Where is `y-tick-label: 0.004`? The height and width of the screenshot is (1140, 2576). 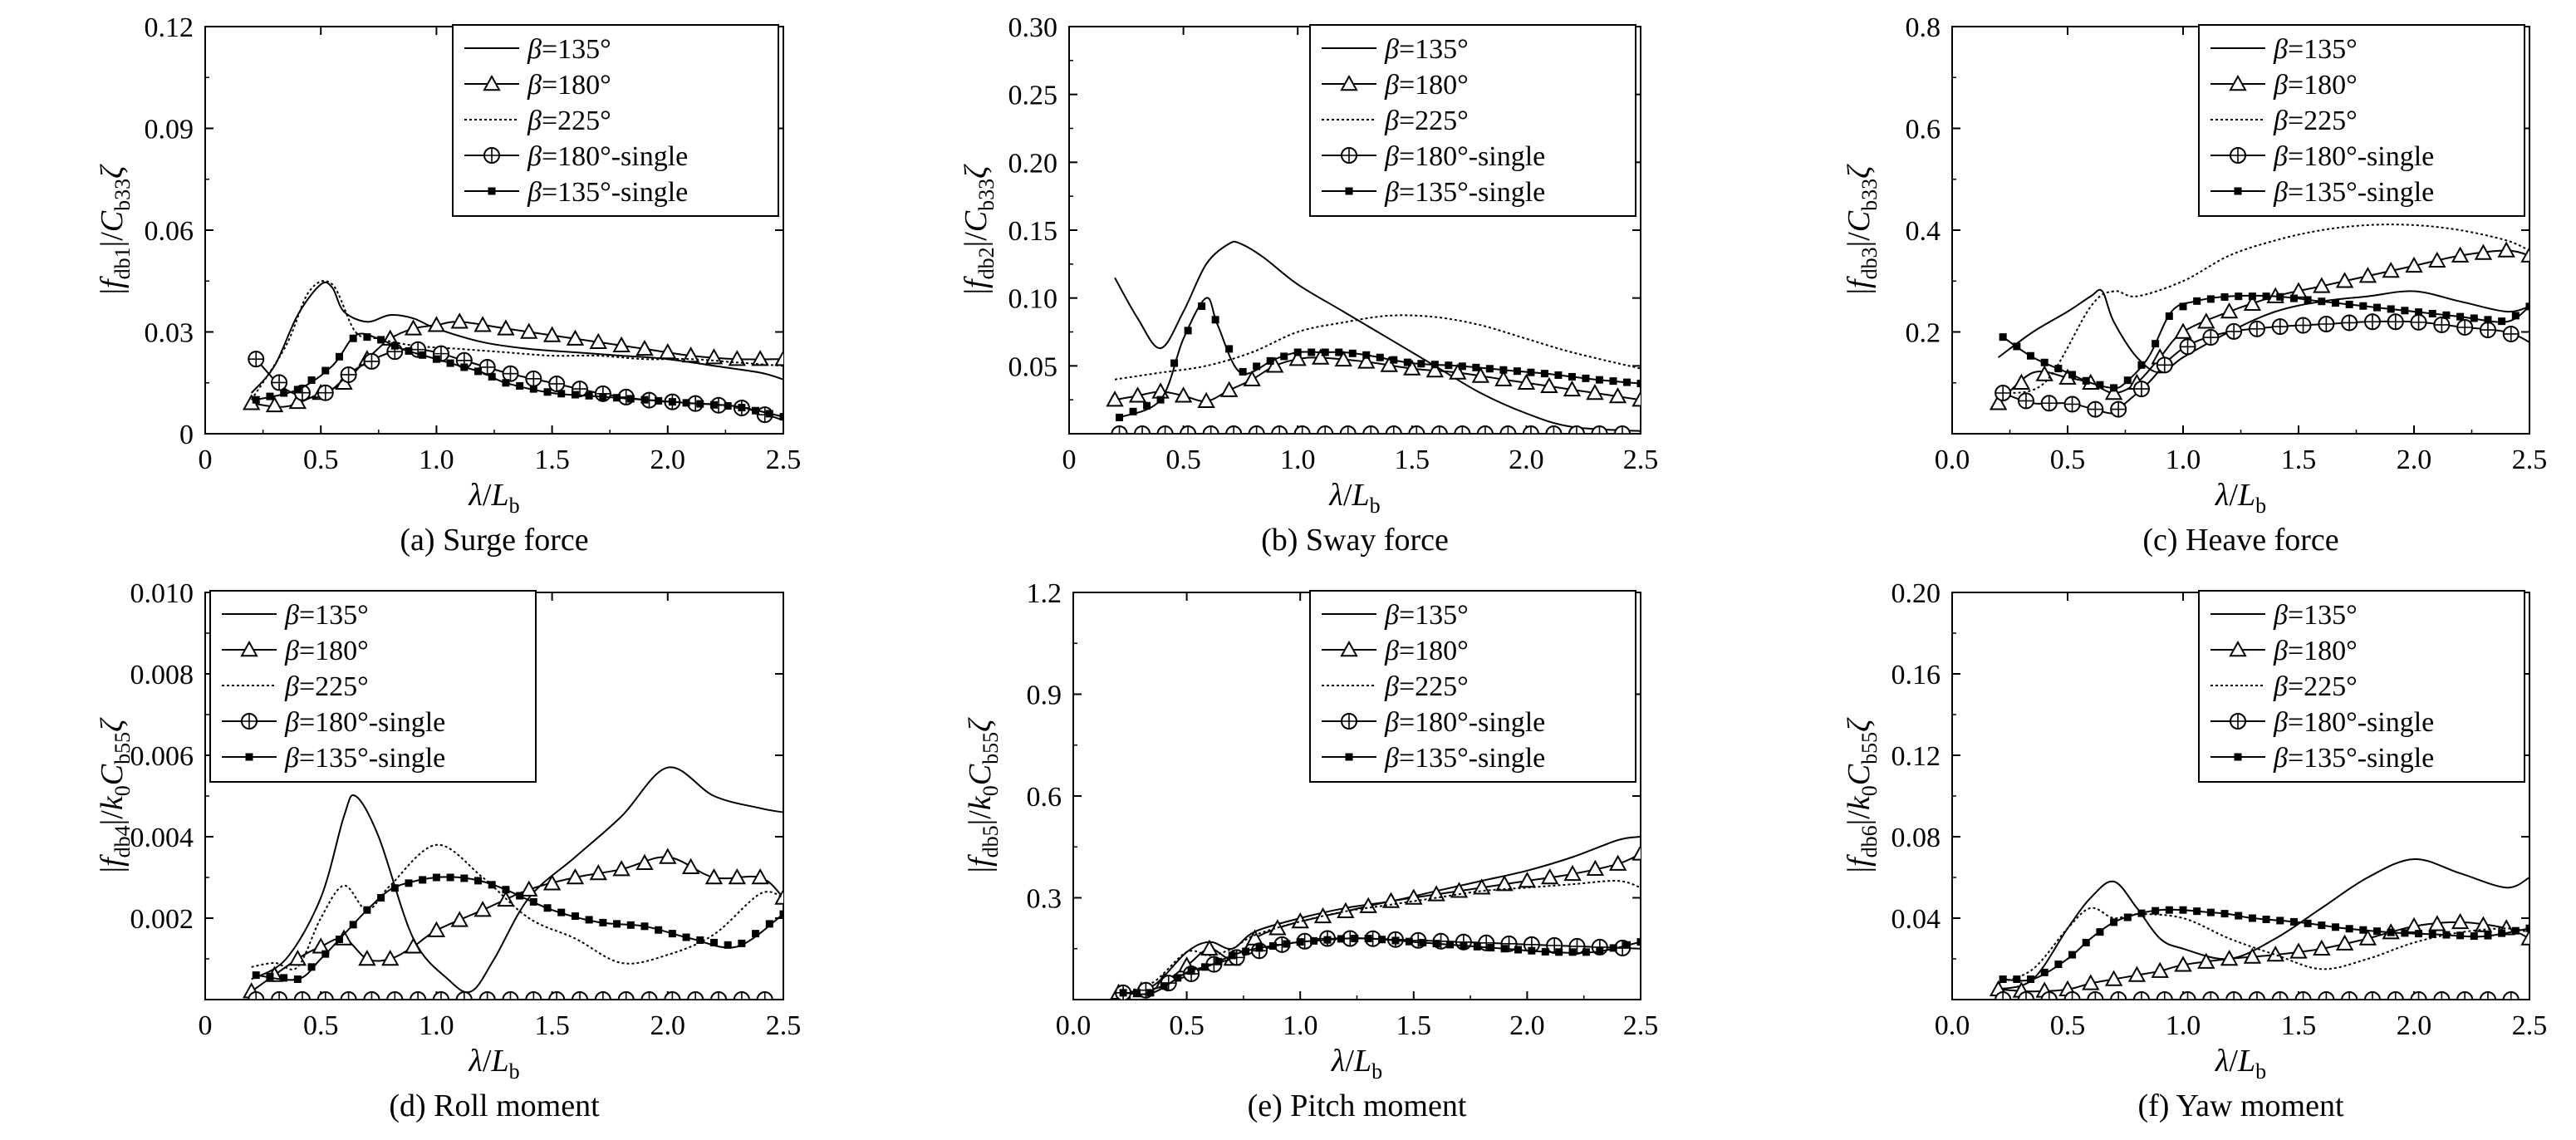
y-tick-label: 0.004 is located at coordinates (162, 838).